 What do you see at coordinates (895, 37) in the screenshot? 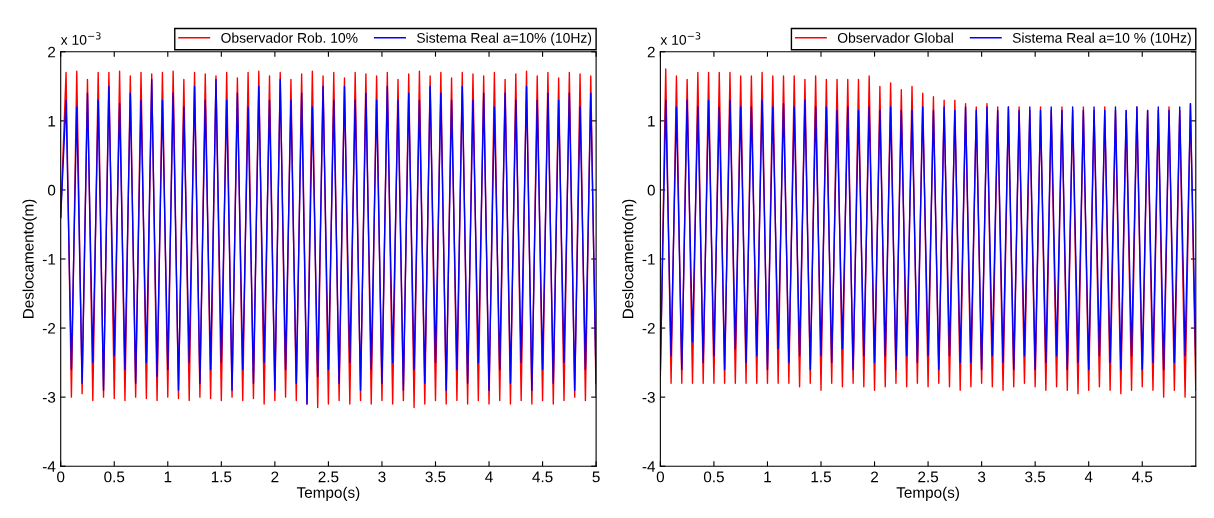
I see `legend-label: Observador Global` at bounding box center [895, 37].